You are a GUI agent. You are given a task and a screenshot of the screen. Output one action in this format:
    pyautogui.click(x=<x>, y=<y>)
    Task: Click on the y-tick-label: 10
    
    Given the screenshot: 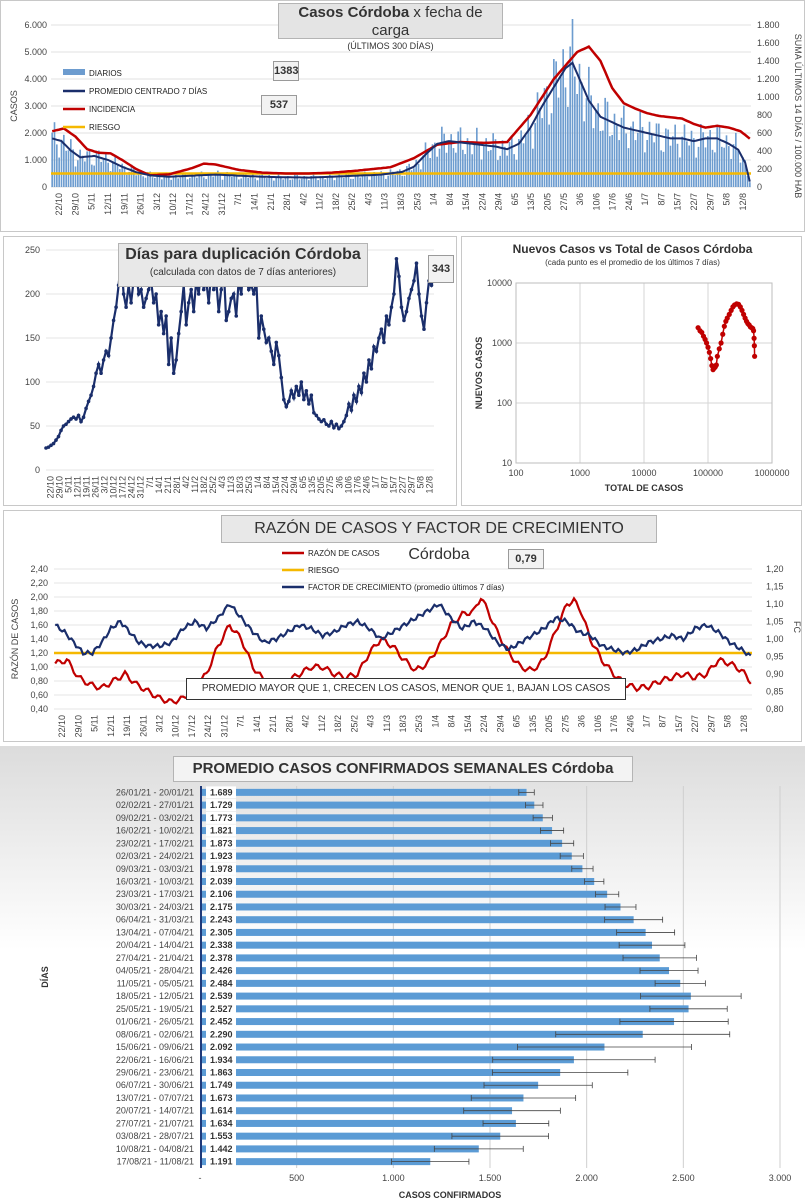 What is the action you would take?
    pyautogui.click(x=507, y=463)
    